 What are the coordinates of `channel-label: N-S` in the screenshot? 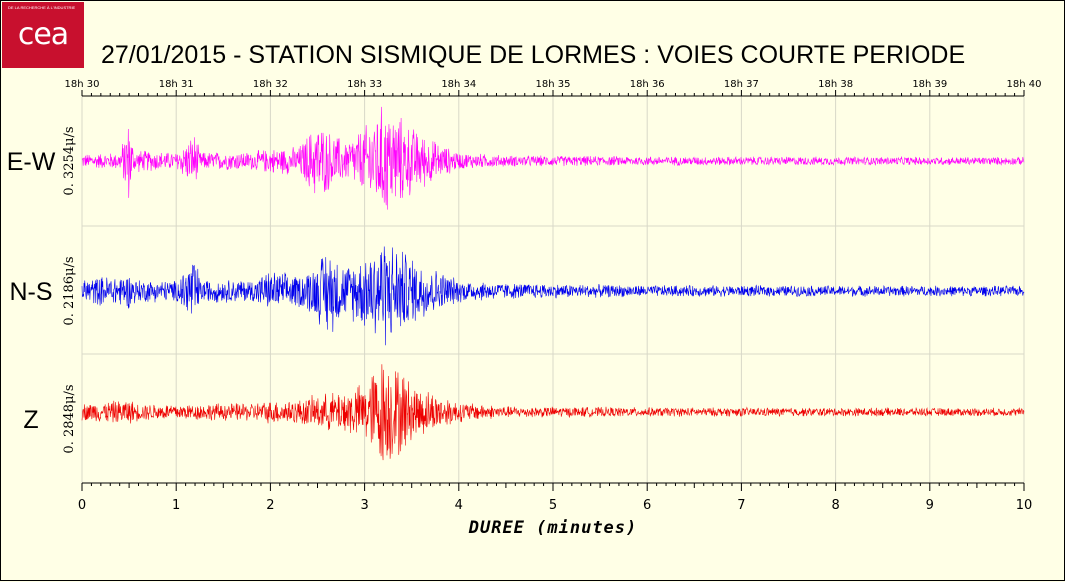 It's located at (30, 292).